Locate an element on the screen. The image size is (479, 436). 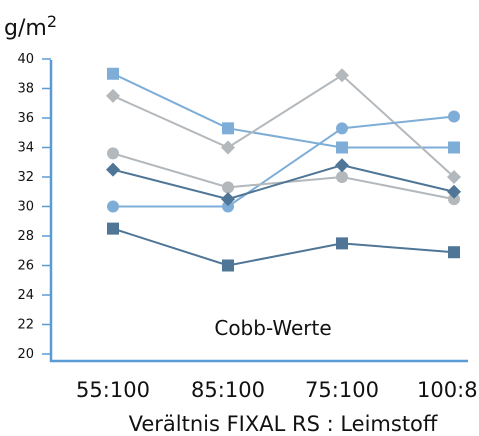
y-ticks: 20 22 24 26 28 30 32 34 36 38 40 is located at coordinates (34, 207).